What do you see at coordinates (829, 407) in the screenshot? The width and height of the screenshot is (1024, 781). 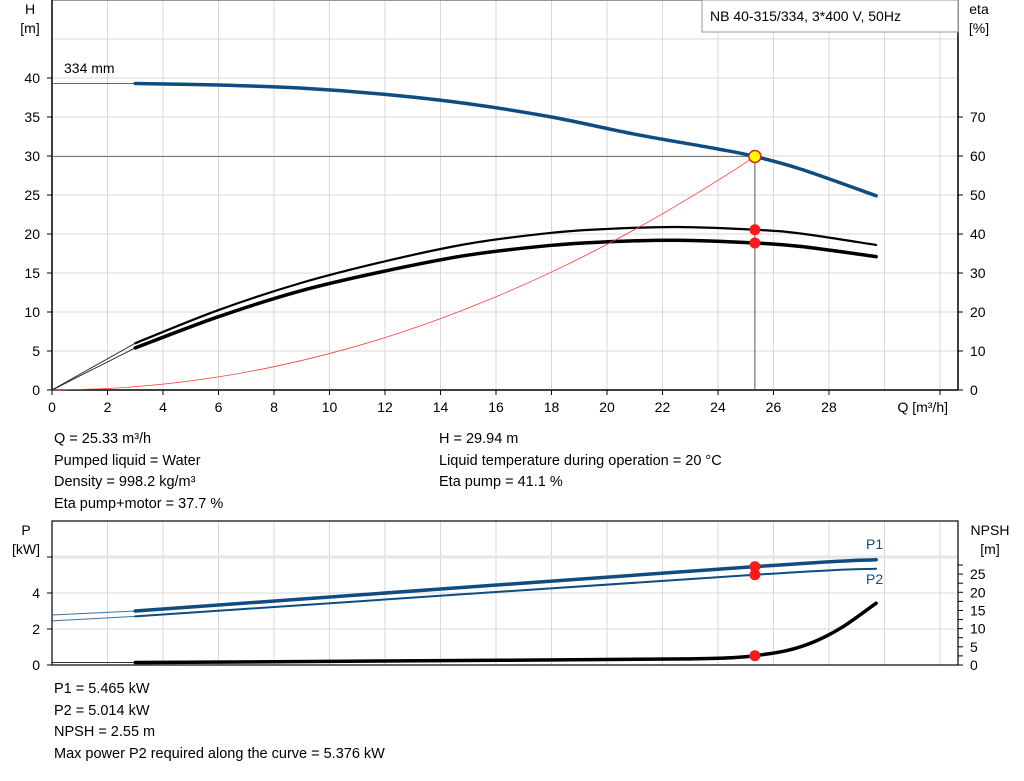 I see `x-tick-label: 28` at bounding box center [829, 407].